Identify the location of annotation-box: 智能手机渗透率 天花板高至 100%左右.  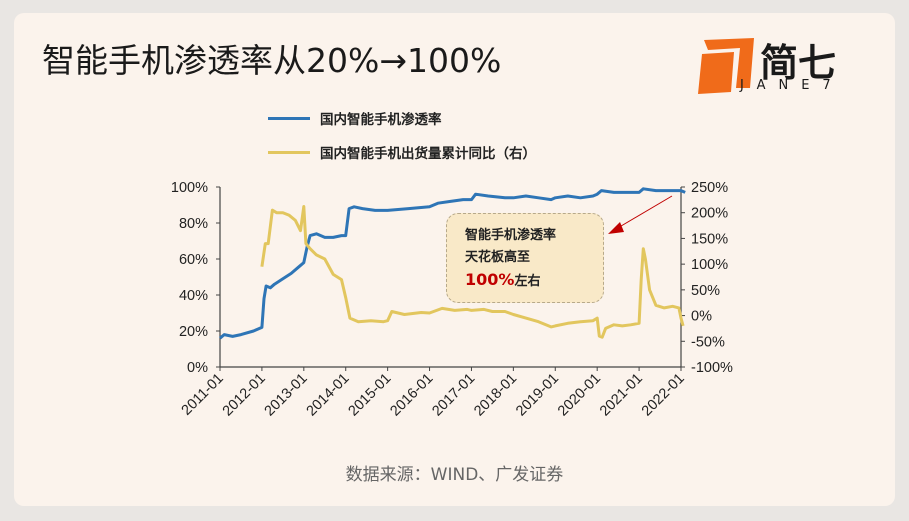
(525, 258).